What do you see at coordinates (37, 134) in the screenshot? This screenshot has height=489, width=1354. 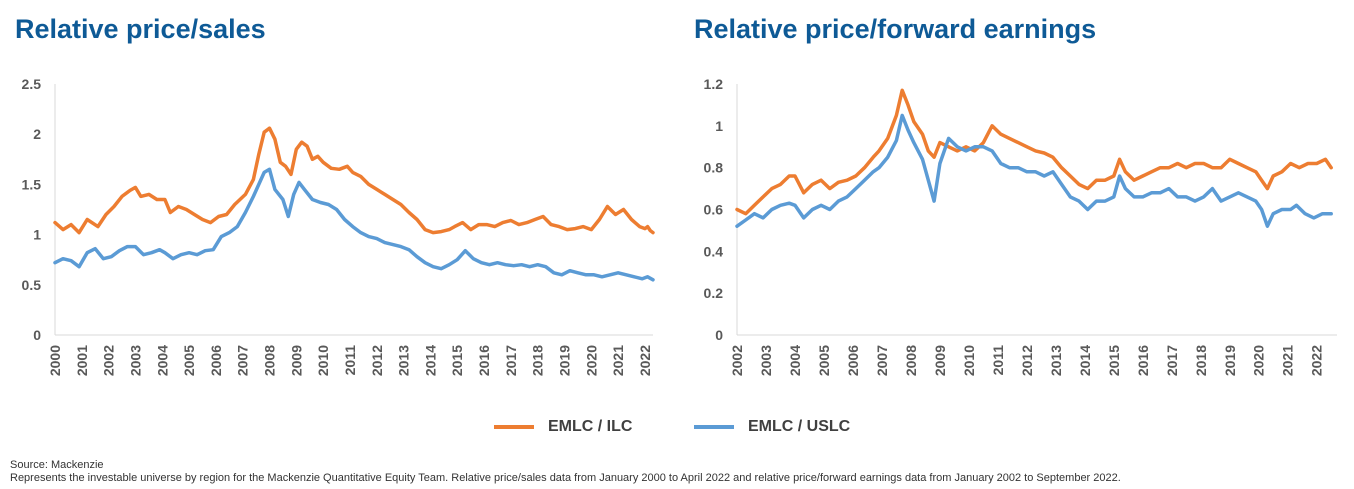 I see `y-tick-label: 2` at bounding box center [37, 134].